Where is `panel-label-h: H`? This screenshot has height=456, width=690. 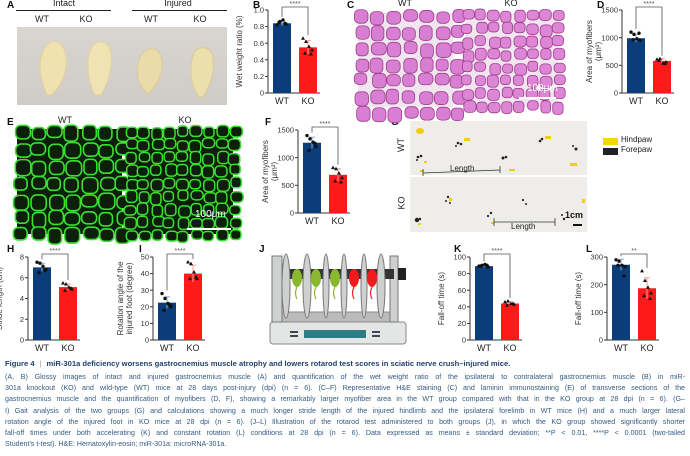 panel-label-h: H is located at coordinates (11, 249).